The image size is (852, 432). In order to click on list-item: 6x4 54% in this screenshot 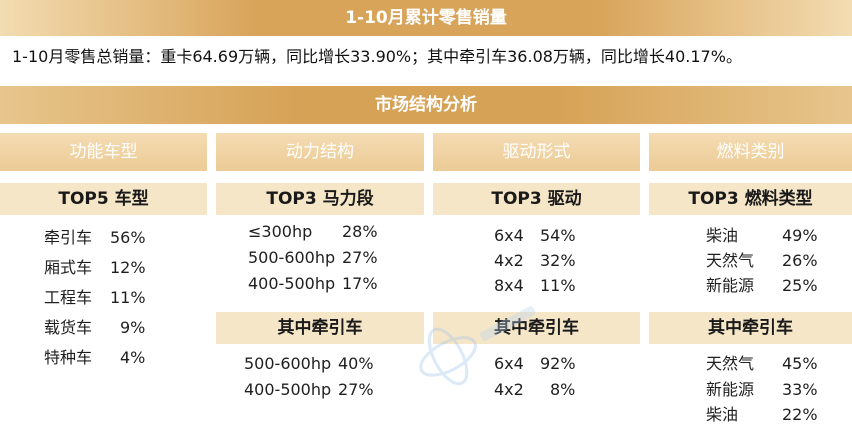, I will do `click(535, 235)`.